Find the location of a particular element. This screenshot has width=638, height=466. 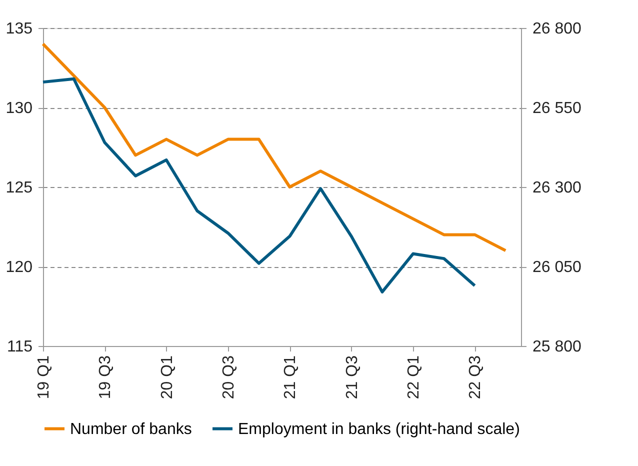

x-tick-label: 20 Q3 is located at coordinates (229, 377).